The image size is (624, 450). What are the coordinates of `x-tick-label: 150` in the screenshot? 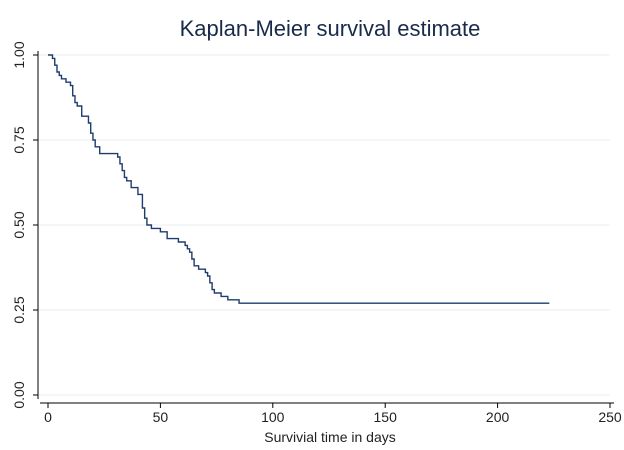 It's located at (386, 417).